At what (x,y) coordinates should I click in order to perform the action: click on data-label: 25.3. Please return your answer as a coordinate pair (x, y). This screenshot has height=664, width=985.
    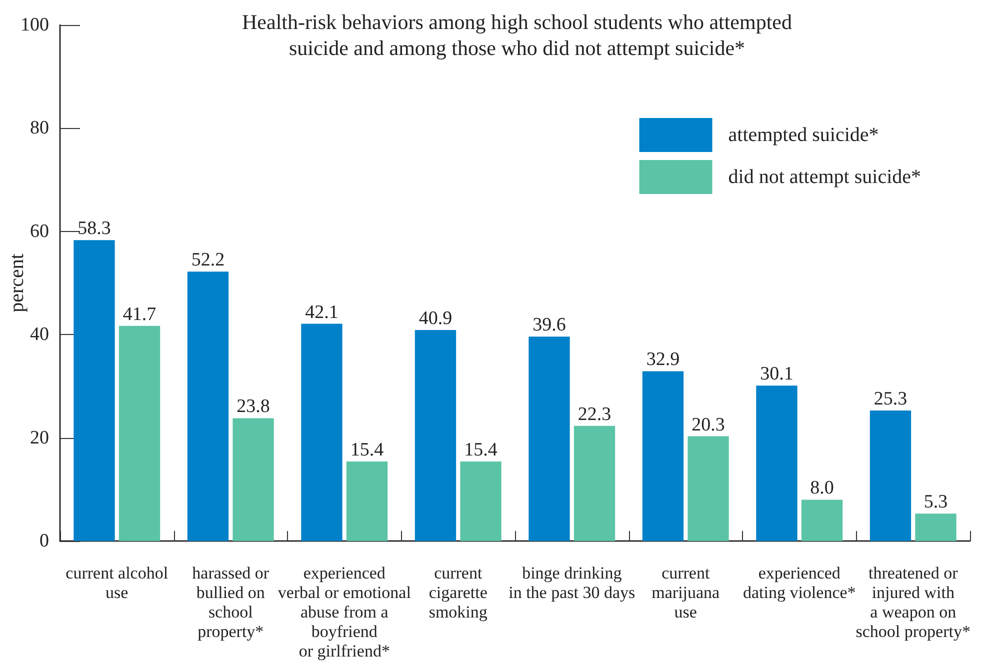
    Looking at the image, I should click on (891, 399).